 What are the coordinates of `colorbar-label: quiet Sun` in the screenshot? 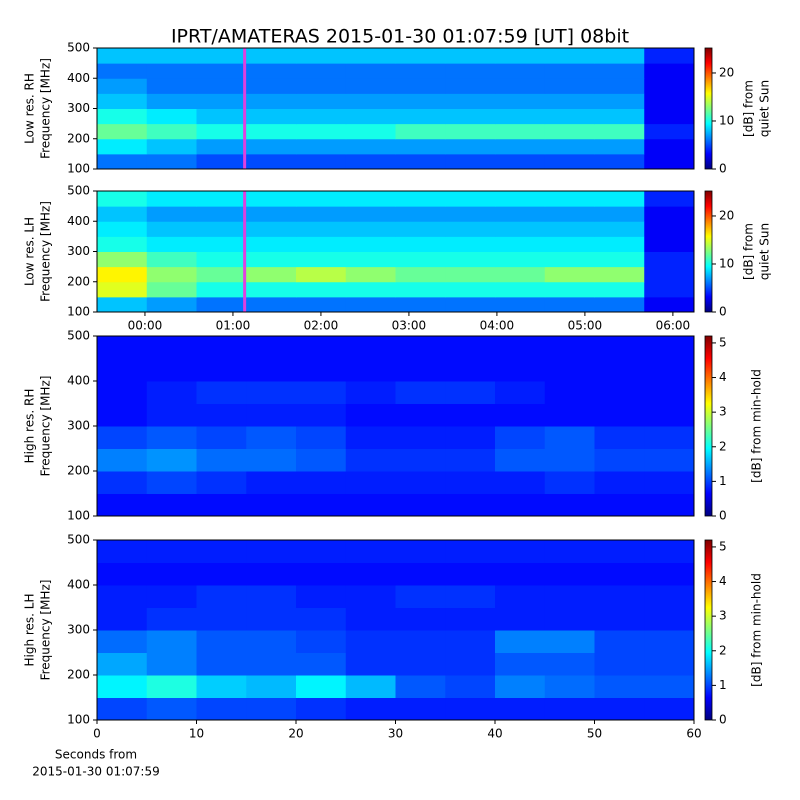 It's located at (765, 251).